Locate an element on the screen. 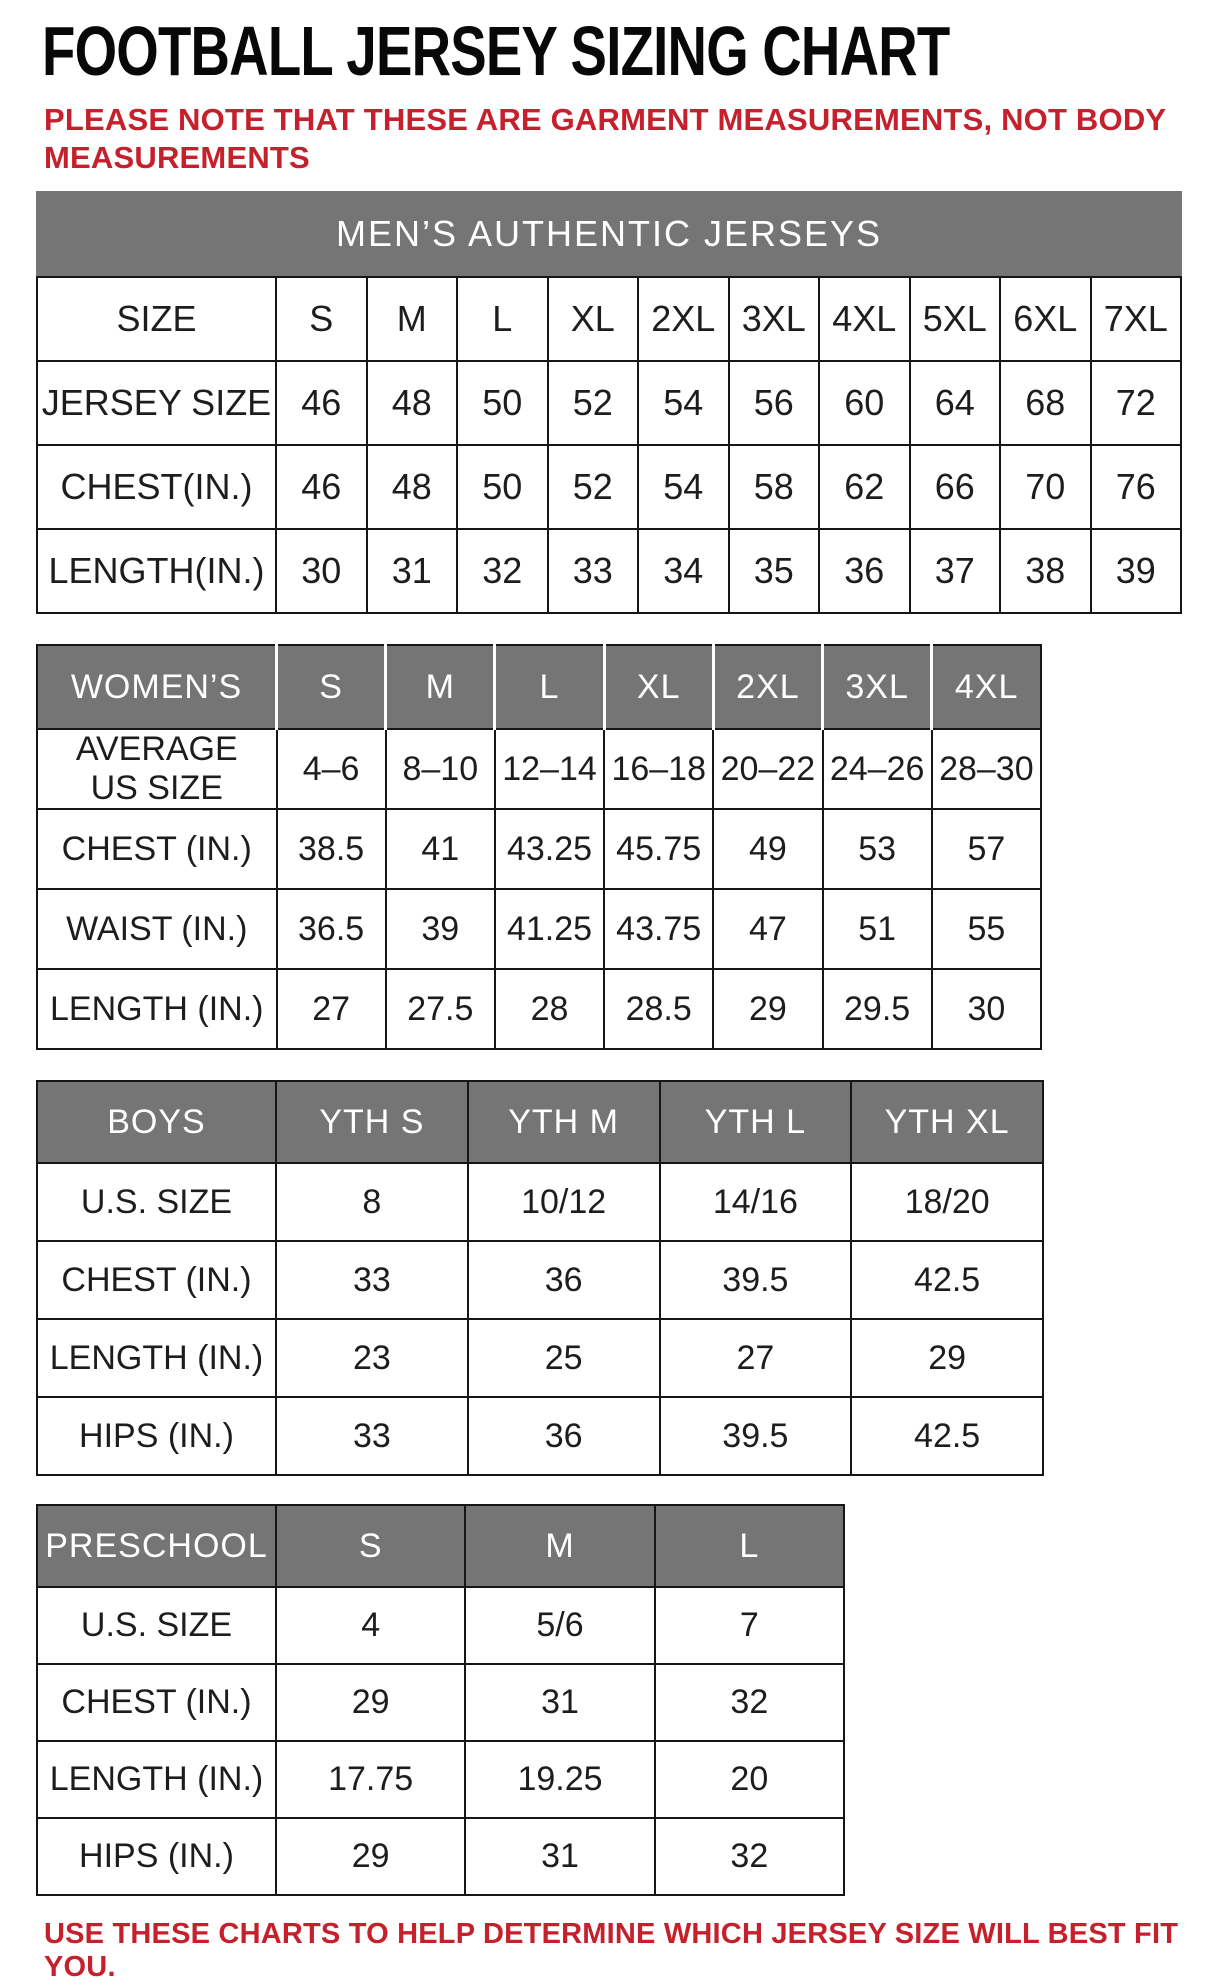 This screenshot has width=1220, height=1984. womens-size-column-header: XL is located at coordinates (658, 687).